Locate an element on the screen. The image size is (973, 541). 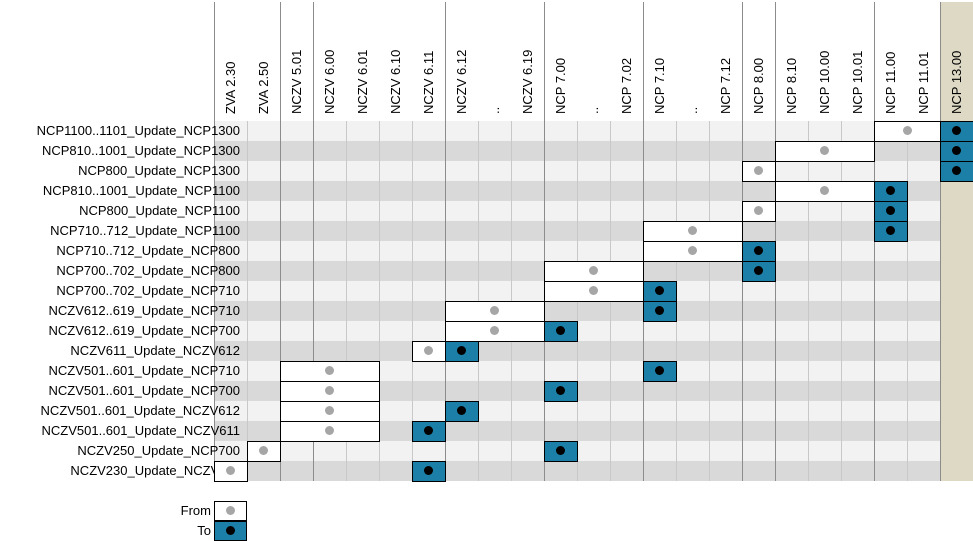
row-label: NCP700..702_Update_NCP710 is located at coordinates (148, 290).